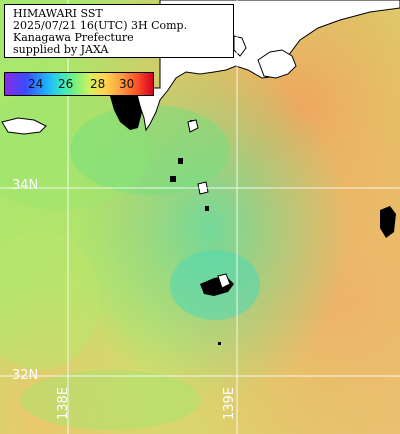 The image size is (400, 434). Describe the element at coordinates (79, 84) in the screenshot. I see `temperature-colorbar: 24 26 28 30` at that location.